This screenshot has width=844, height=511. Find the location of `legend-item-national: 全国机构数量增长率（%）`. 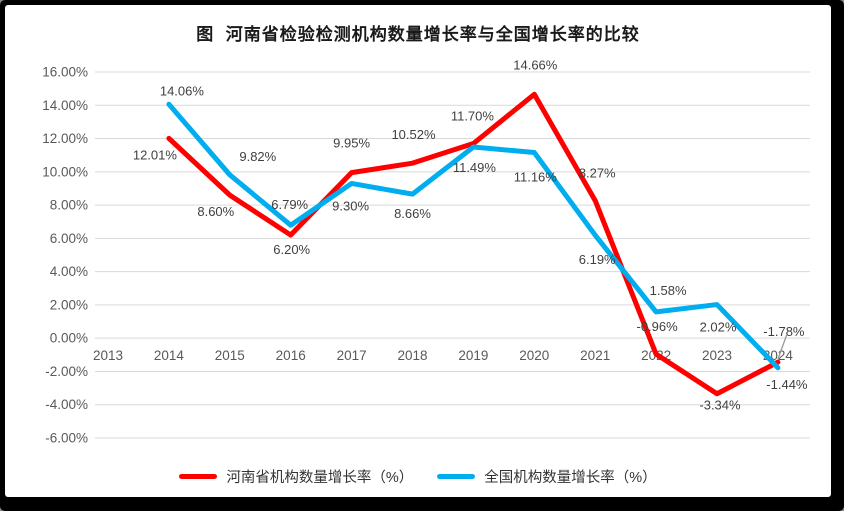

legend-item-national: 全国机构数量增长率（%） is located at coordinates (547, 476).